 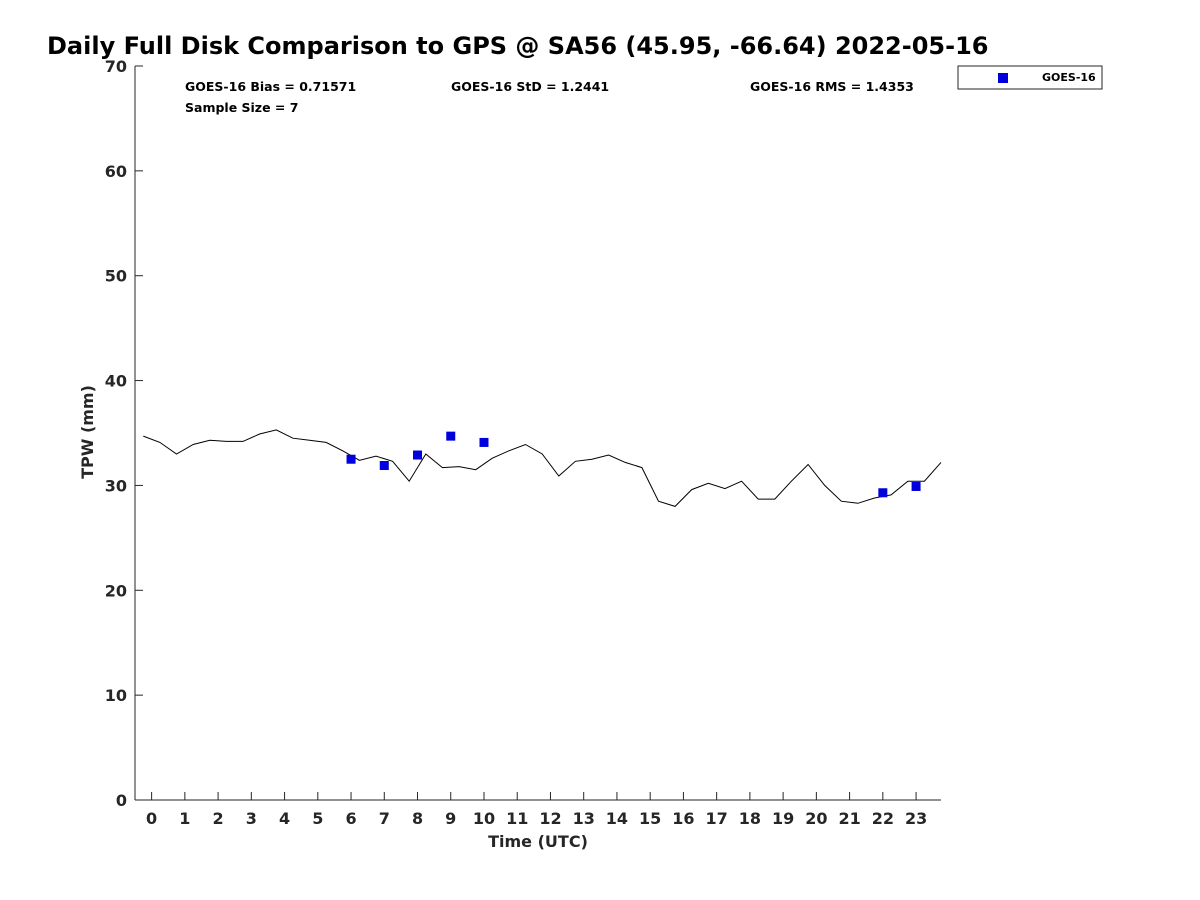 I want to click on y-tick-label: 40, so click(x=116, y=381).